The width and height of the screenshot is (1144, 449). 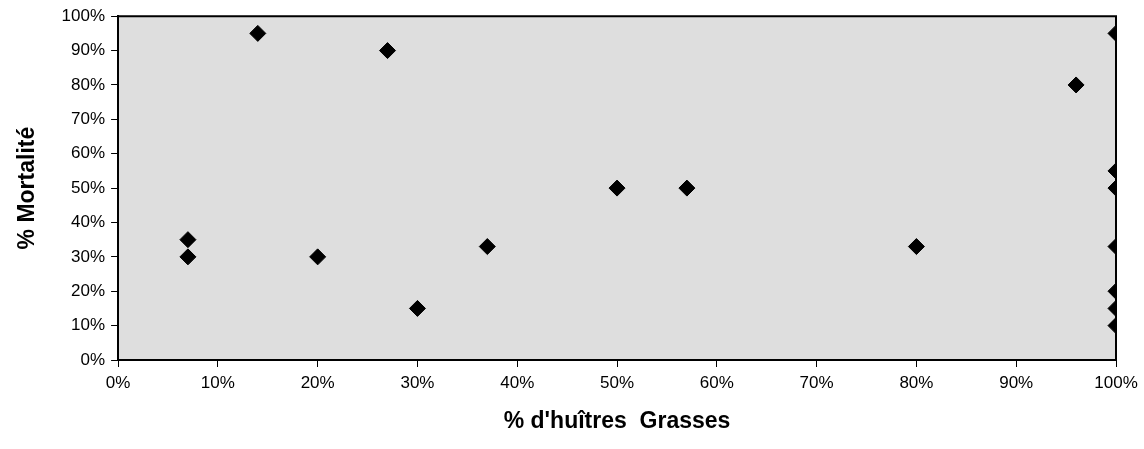 What do you see at coordinates (88, 84) in the screenshot?
I see `y-tick-label: 80%` at bounding box center [88, 84].